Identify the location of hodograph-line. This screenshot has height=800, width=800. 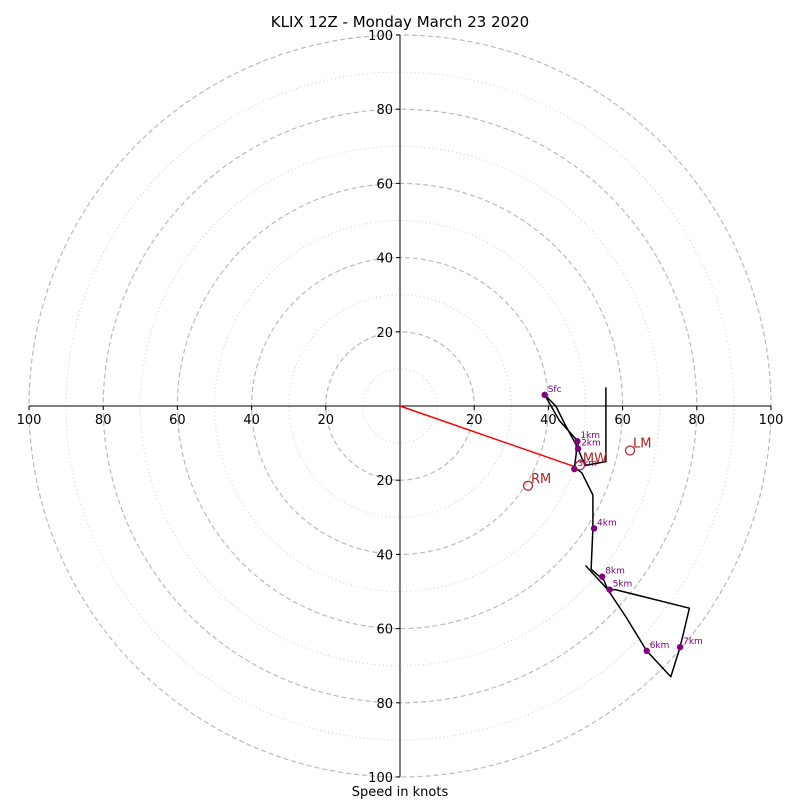
(617, 532).